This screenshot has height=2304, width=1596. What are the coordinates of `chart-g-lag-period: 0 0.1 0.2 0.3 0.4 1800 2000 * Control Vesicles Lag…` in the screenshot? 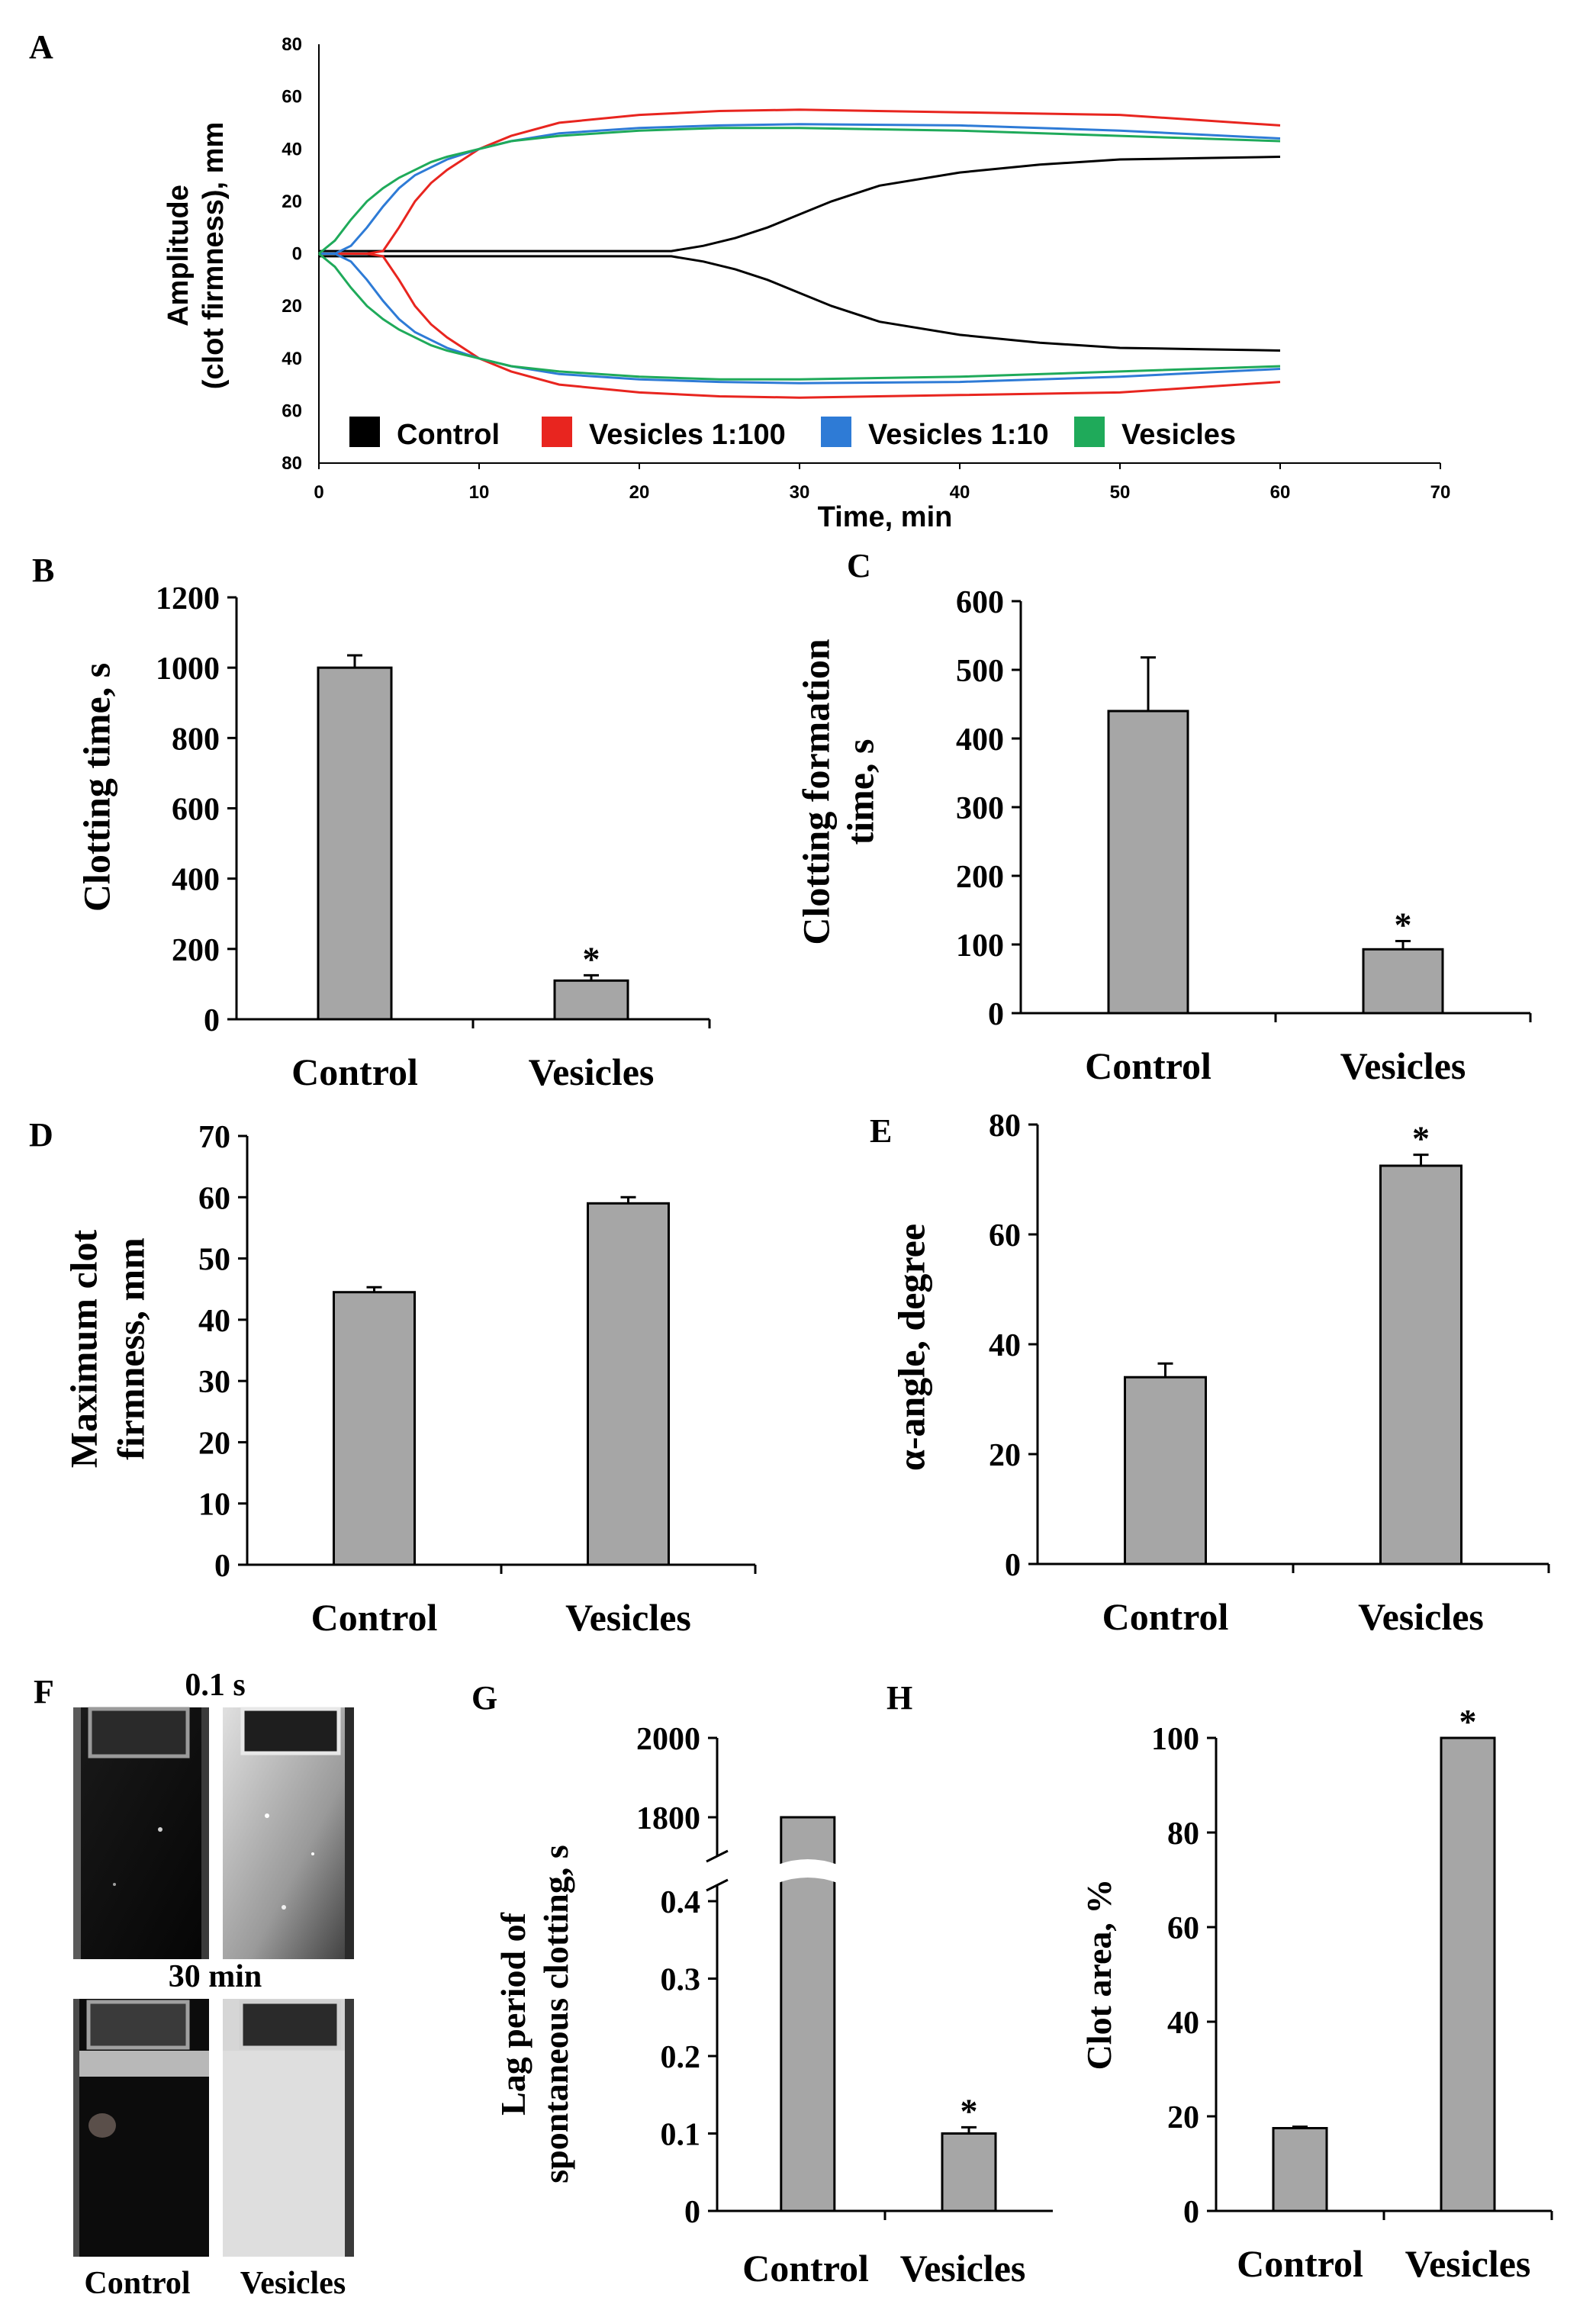 It's located at (773, 2006).